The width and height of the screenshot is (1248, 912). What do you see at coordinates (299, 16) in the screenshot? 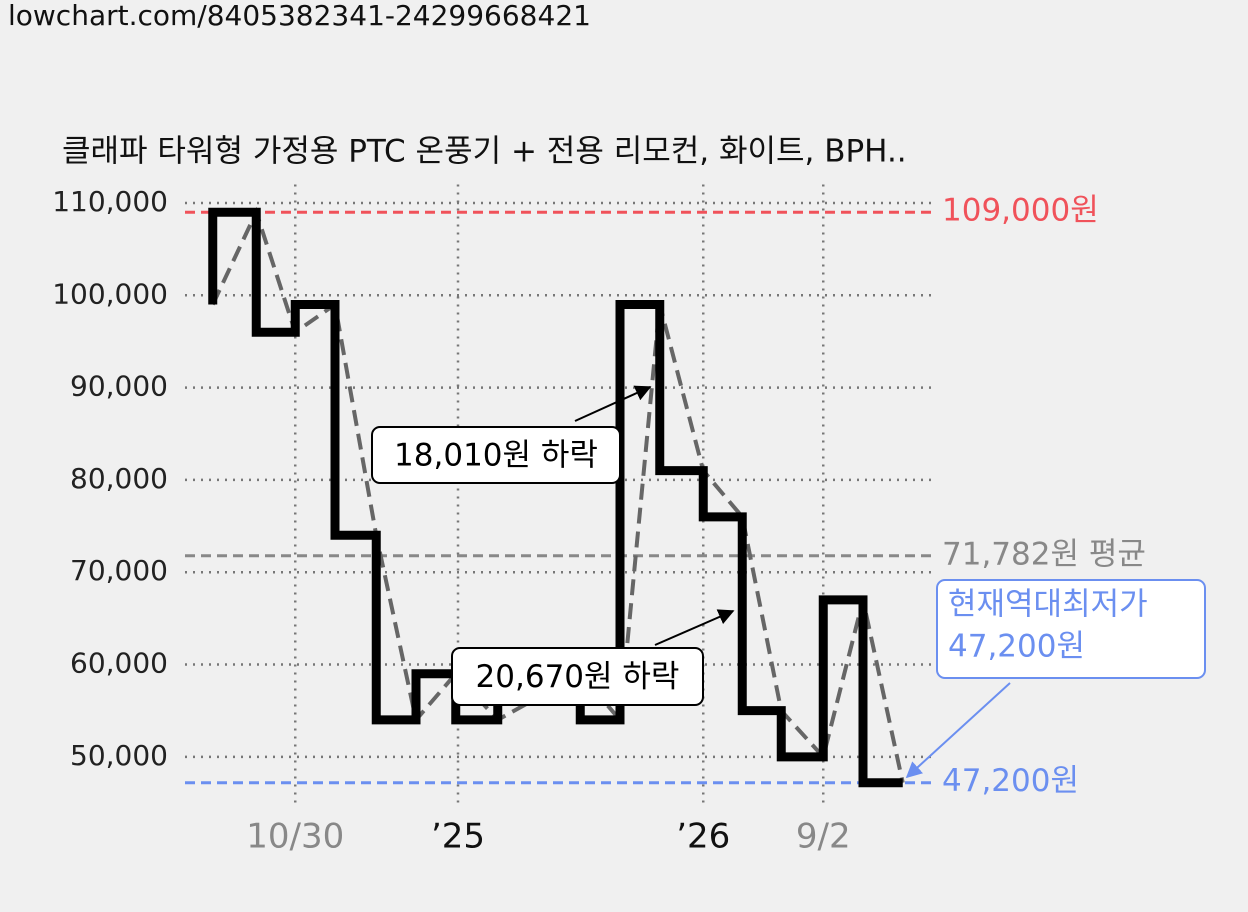
I see `url: lowchart.com/8405382341-24299668421` at bounding box center [299, 16].